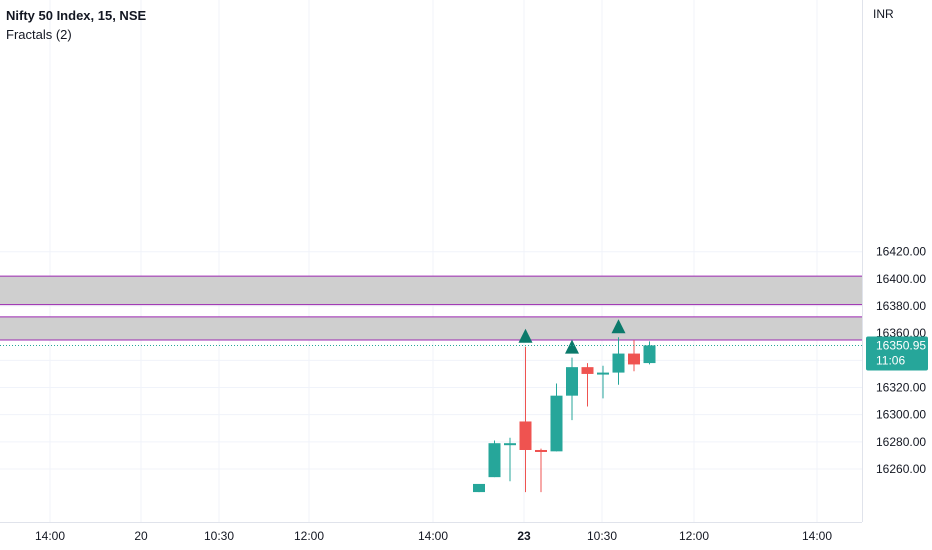 This screenshot has width=932, height=550. Describe the element at coordinates (76, 15) in the screenshot. I see `symbol-title: Nifty 50 Index, 15, NSE` at that location.